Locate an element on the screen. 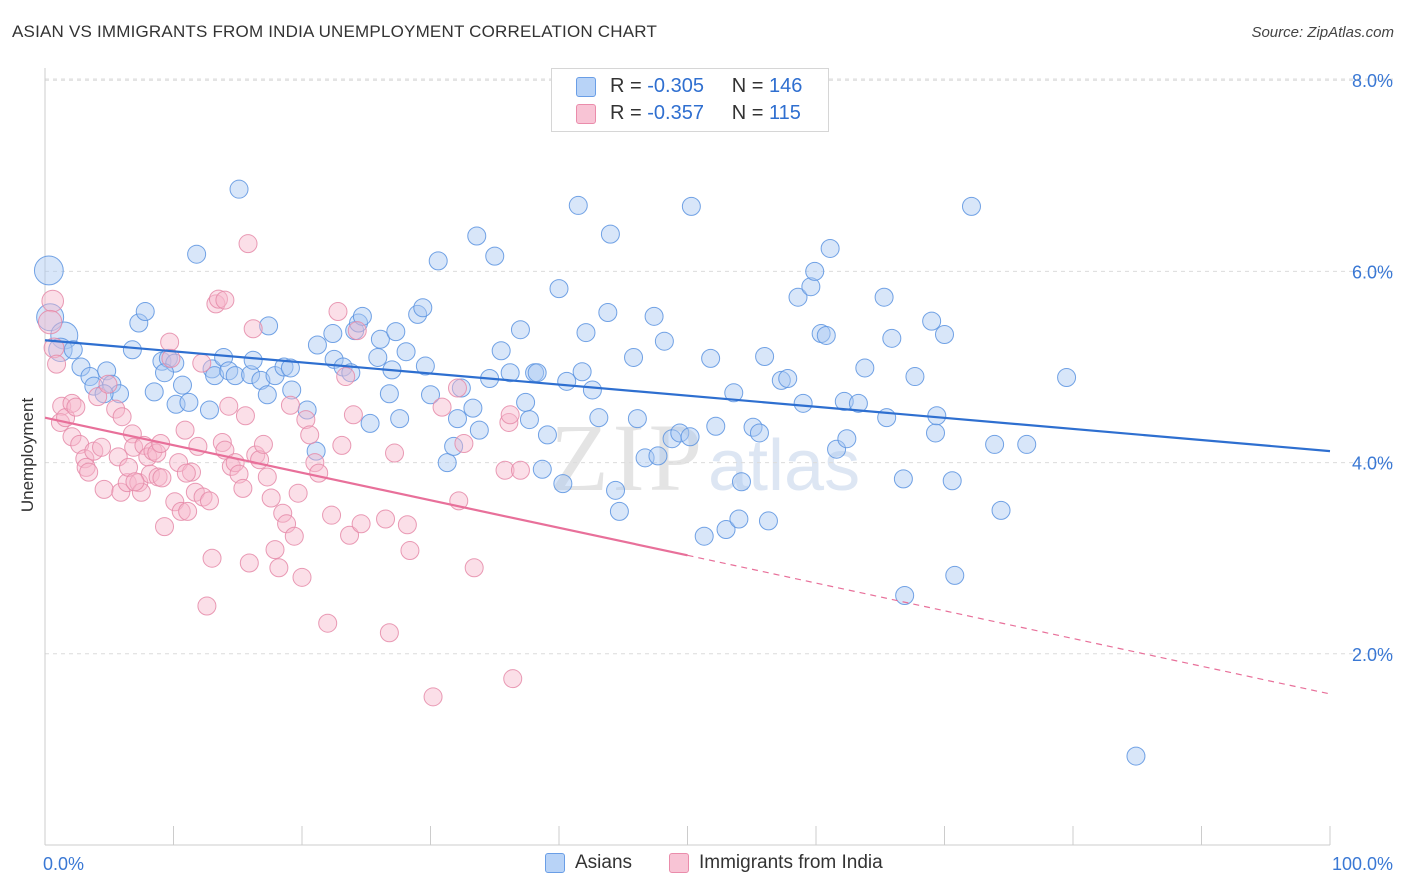 This screenshot has height=892, width=1406. india-legend-label: Immigrants from India is located at coordinates (791, 862).